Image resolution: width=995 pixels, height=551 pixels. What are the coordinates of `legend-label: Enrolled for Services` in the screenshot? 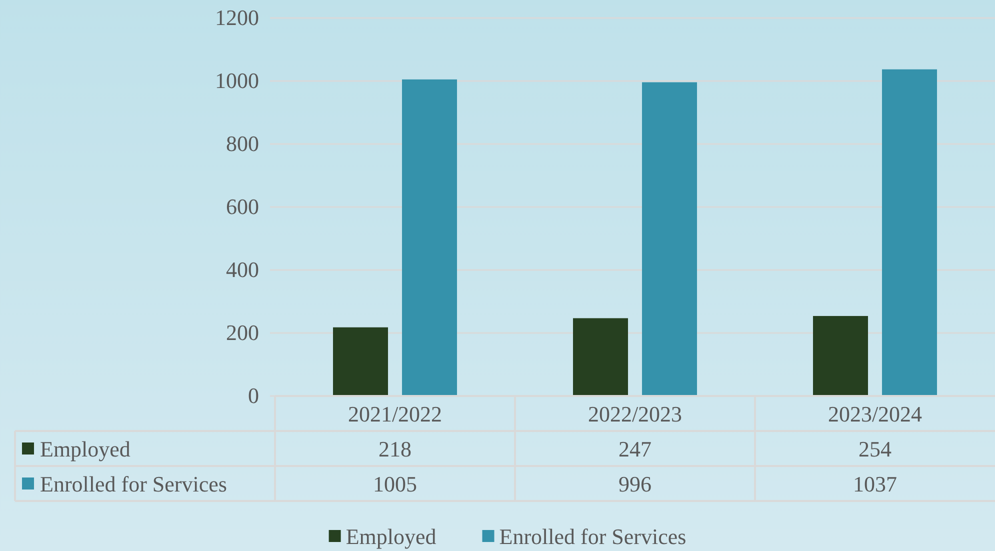 It's located at (592, 536).